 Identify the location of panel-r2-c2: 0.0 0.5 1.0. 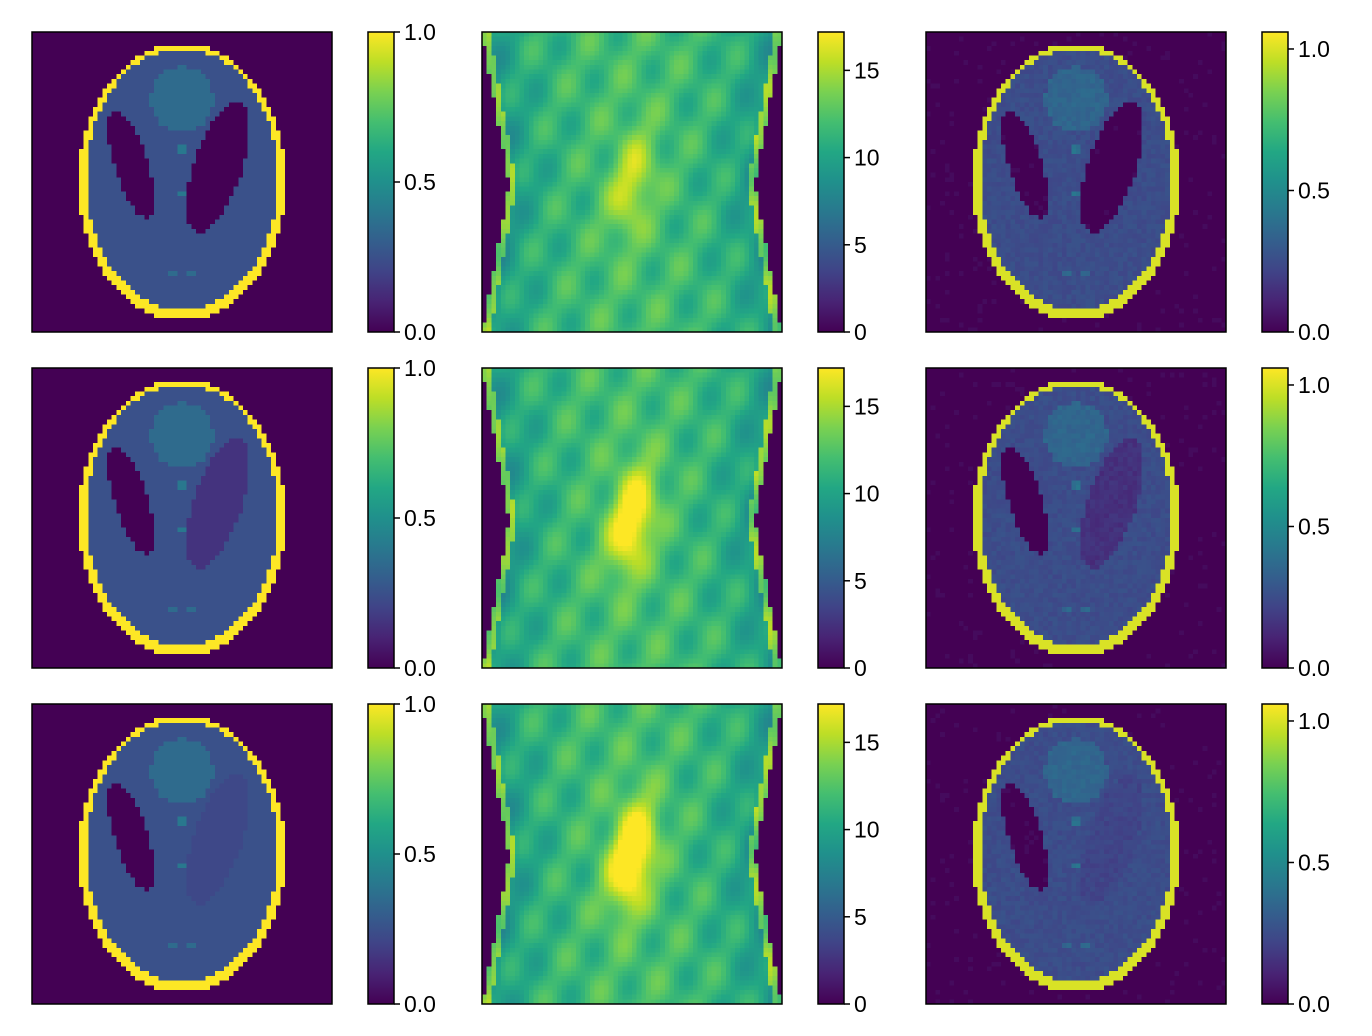
(1128, 860).